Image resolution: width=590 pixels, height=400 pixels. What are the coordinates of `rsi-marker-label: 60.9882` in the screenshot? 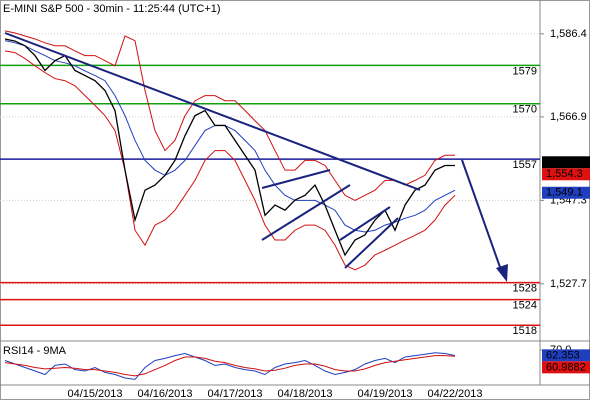 It's located at (566, 367).